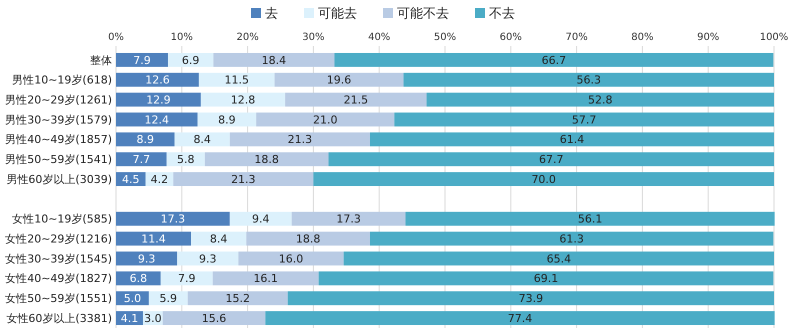  Describe the element at coordinates (642, 37) in the screenshot. I see `x-tick-label: 80%` at that location.